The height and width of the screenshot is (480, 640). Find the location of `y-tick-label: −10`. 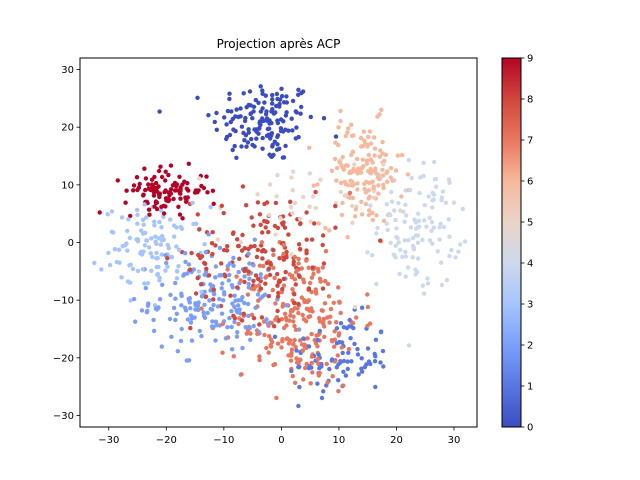

y-tick-label: −10 is located at coordinates (63, 301).